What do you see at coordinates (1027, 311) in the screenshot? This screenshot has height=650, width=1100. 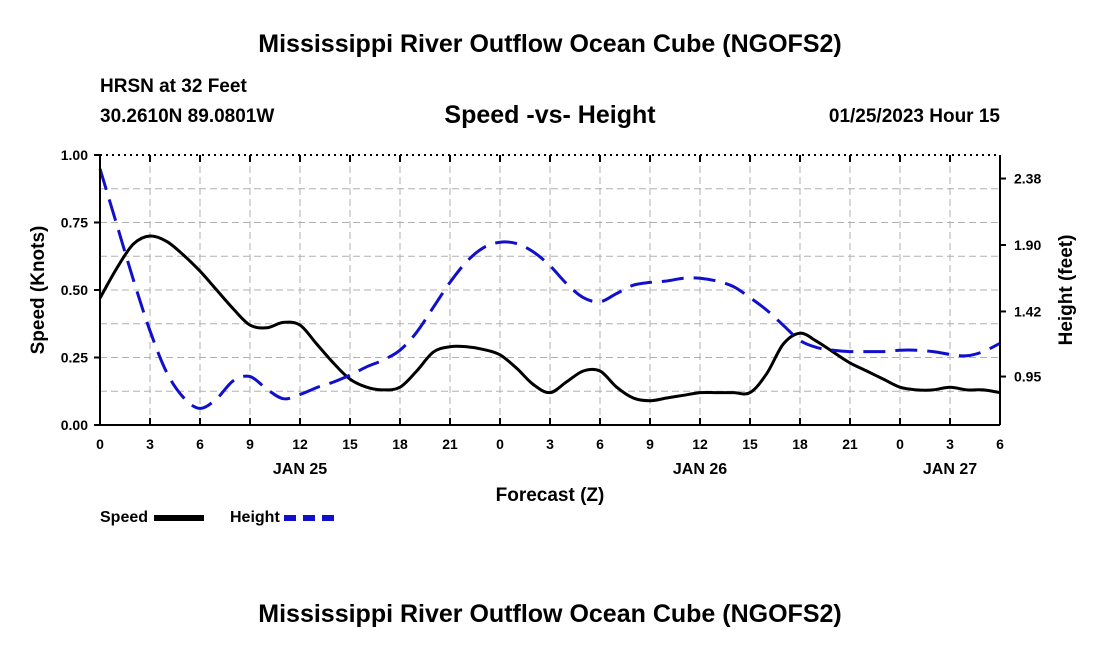 I see `y2-tick-label: 1.42` at bounding box center [1027, 311].